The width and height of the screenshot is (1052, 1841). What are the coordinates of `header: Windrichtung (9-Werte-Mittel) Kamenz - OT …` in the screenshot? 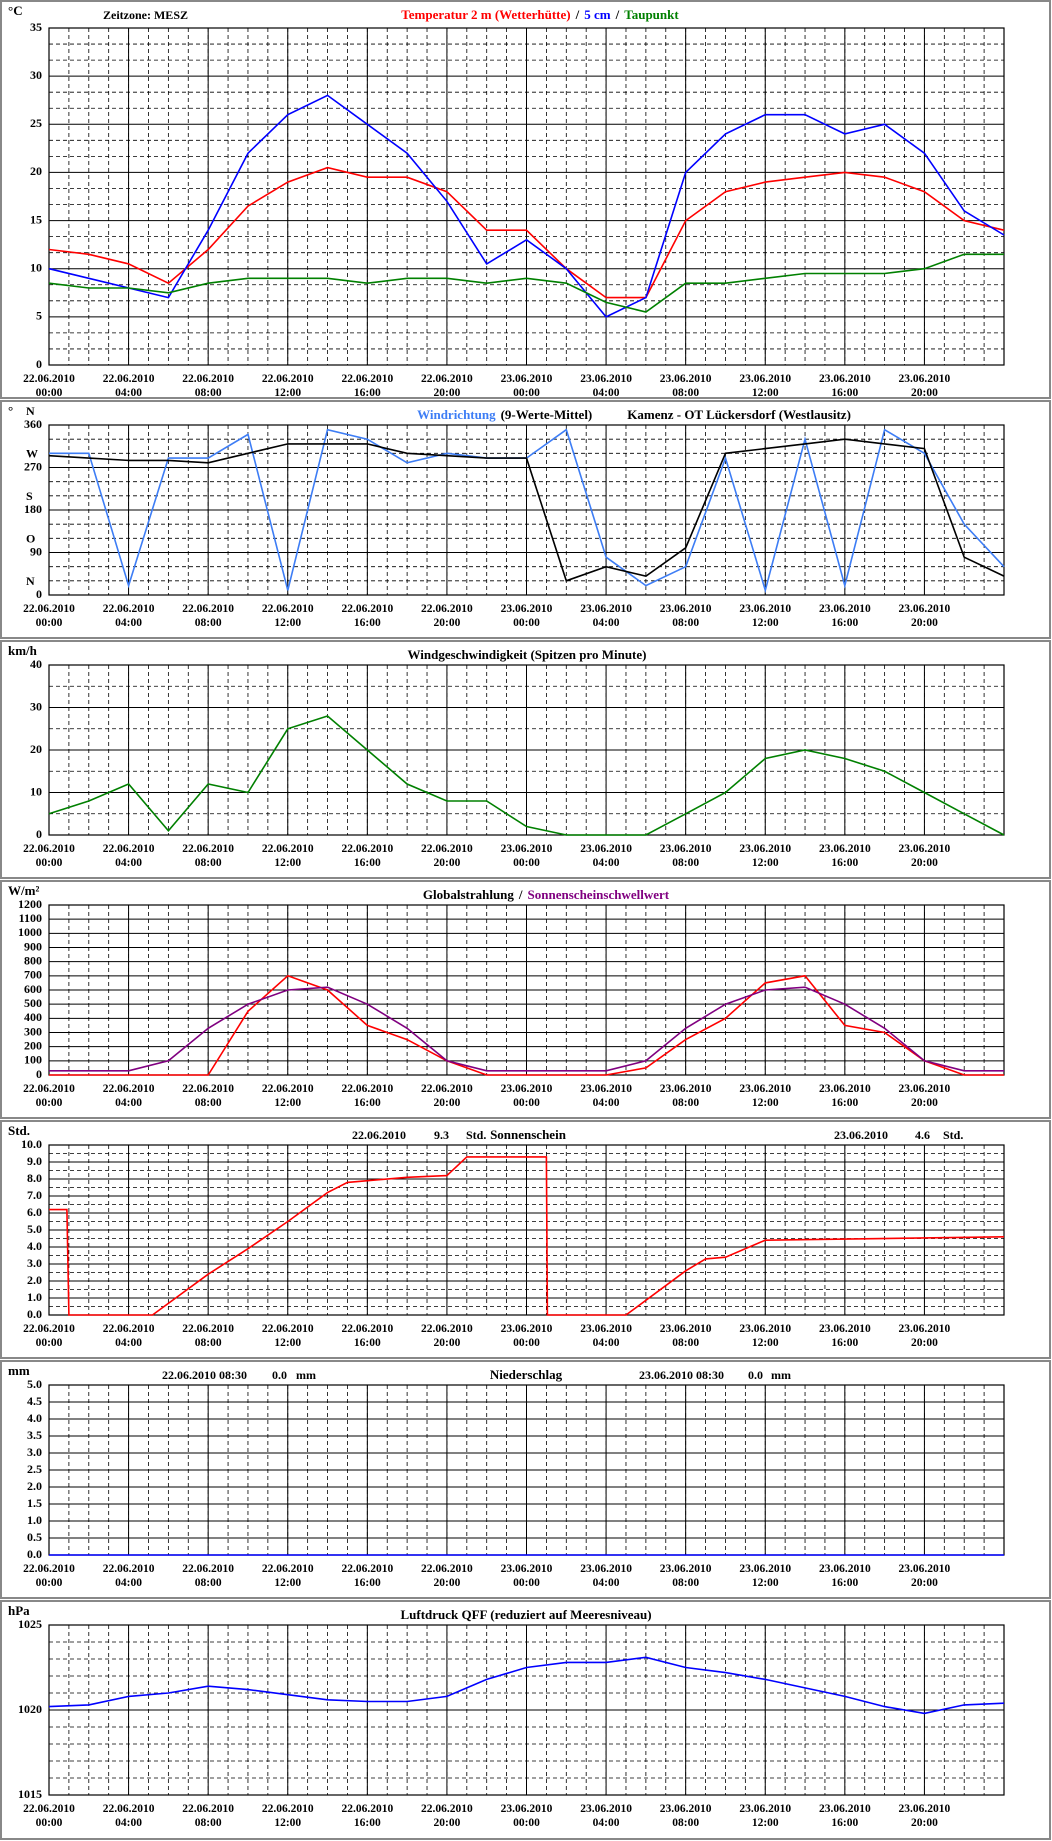 It's located at (634, 415).